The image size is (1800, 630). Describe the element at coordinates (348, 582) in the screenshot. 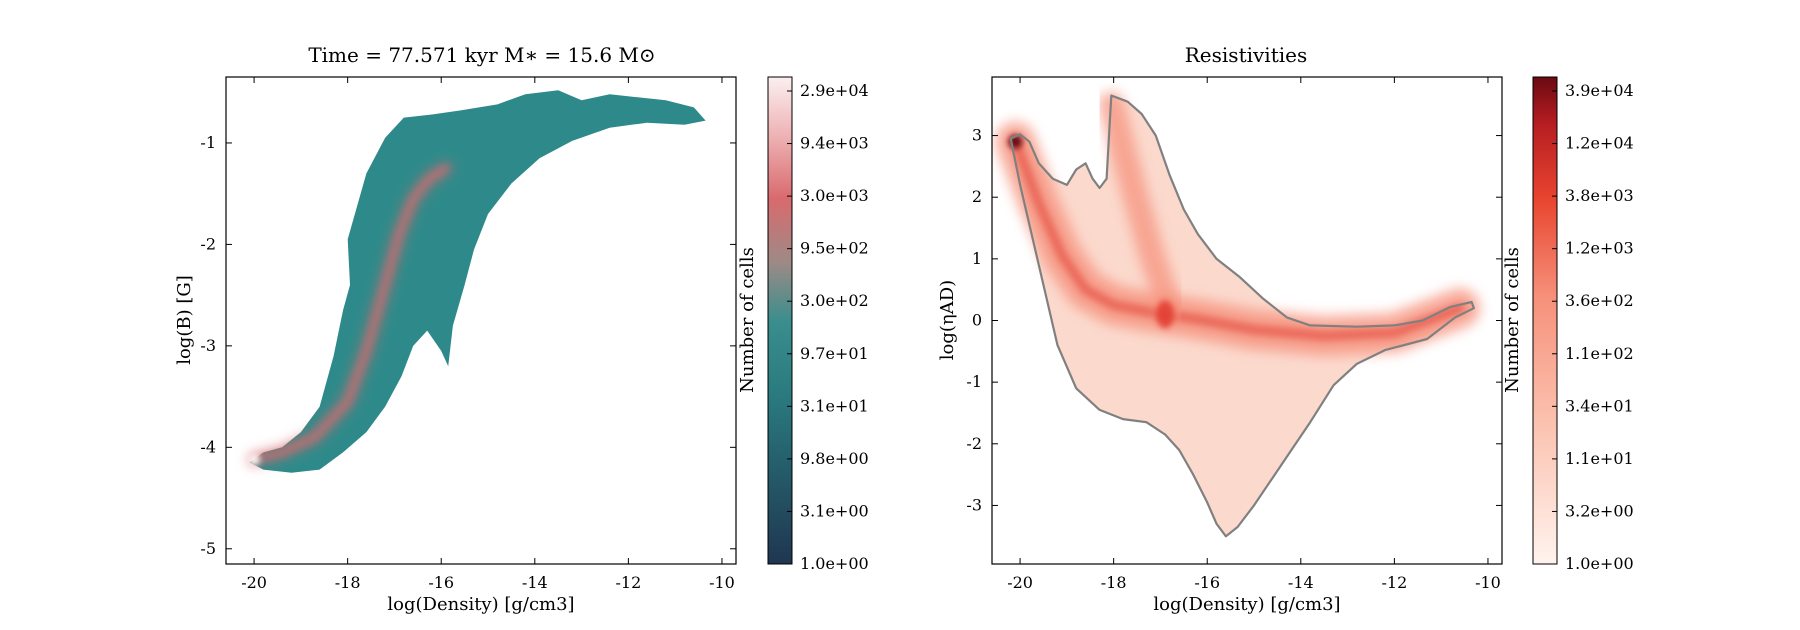

I see `p1-xtick-label: -18` at that location.